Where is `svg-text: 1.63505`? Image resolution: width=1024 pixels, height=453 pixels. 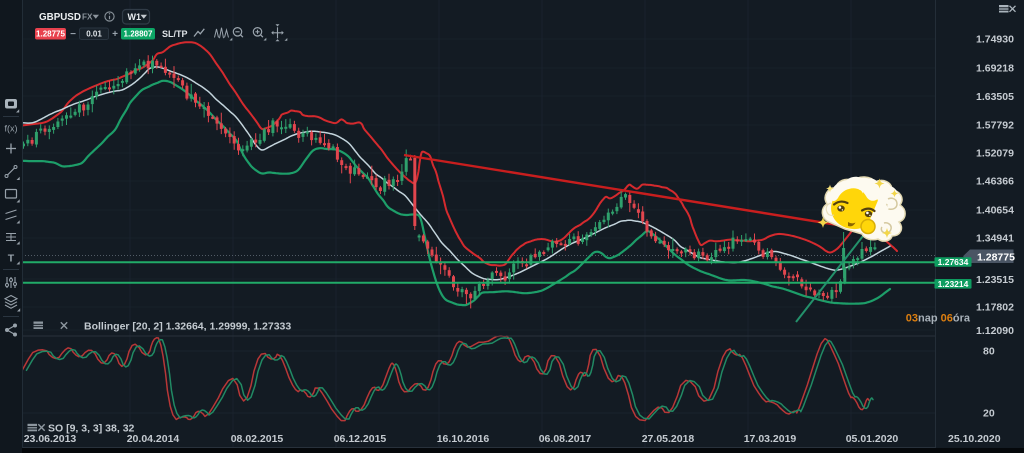
svg-text: 1.63505 is located at coordinates (995, 97).